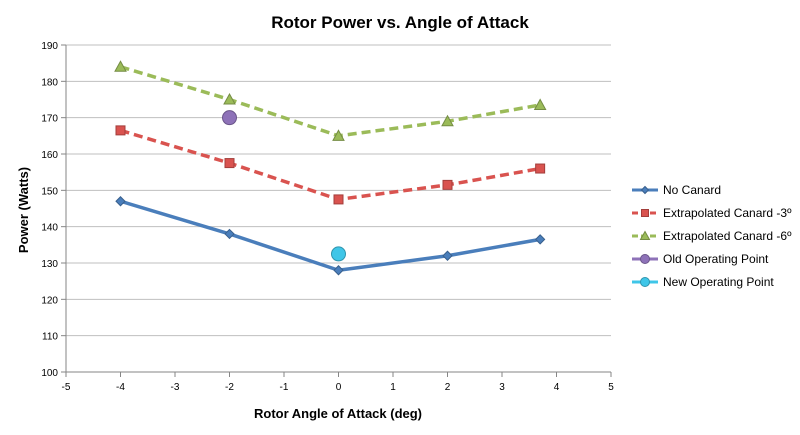 The image size is (800, 435). What do you see at coordinates (175, 387) in the screenshot?
I see `x-tick-label: -3` at bounding box center [175, 387].